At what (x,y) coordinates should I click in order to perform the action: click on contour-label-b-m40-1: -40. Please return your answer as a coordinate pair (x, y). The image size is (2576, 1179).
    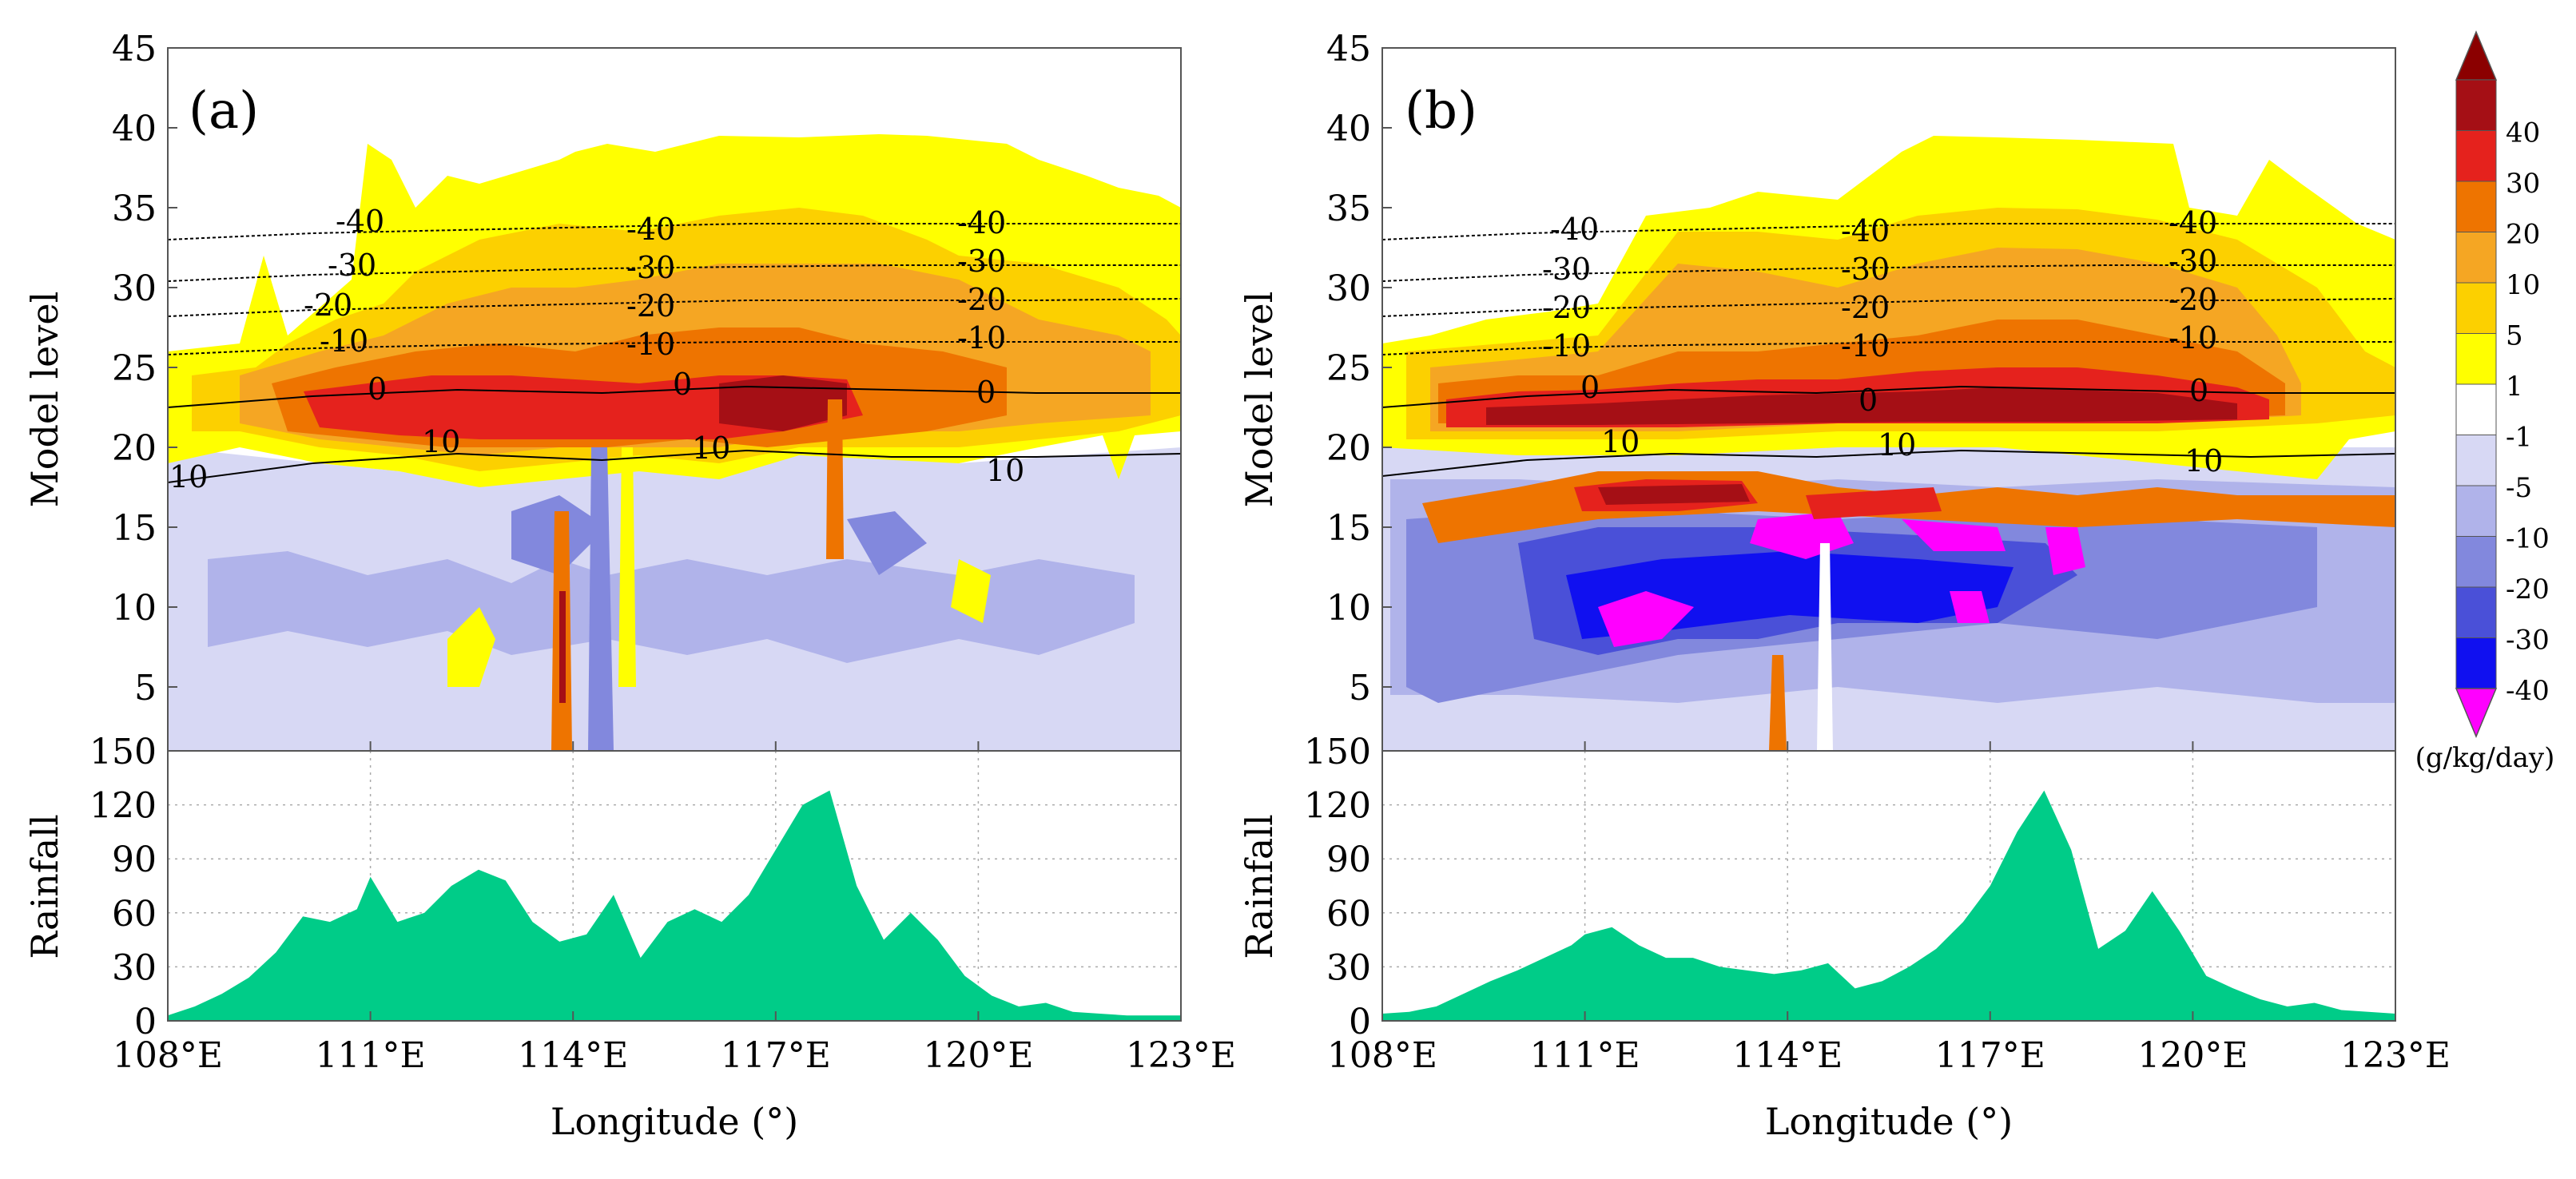
    Looking at the image, I should click on (1574, 230).